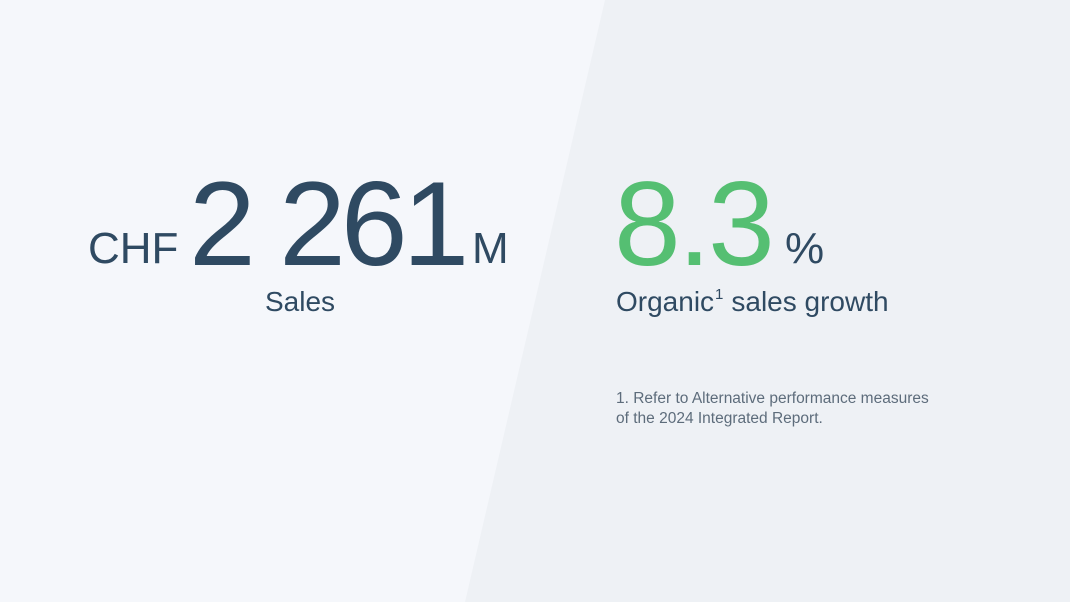  What do you see at coordinates (665, 301) in the screenshot?
I see `kpi-label-text: Organic` at bounding box center [665, 301].